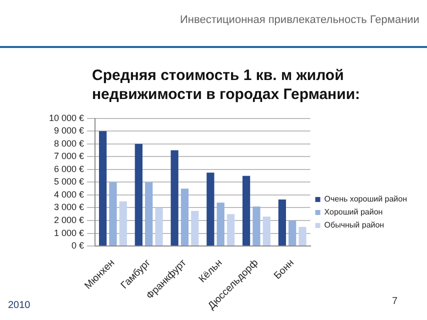 The width and height of the screenshot is (427, 320). I want to click on legend-label: Очень хороший район, so click(365, 199).